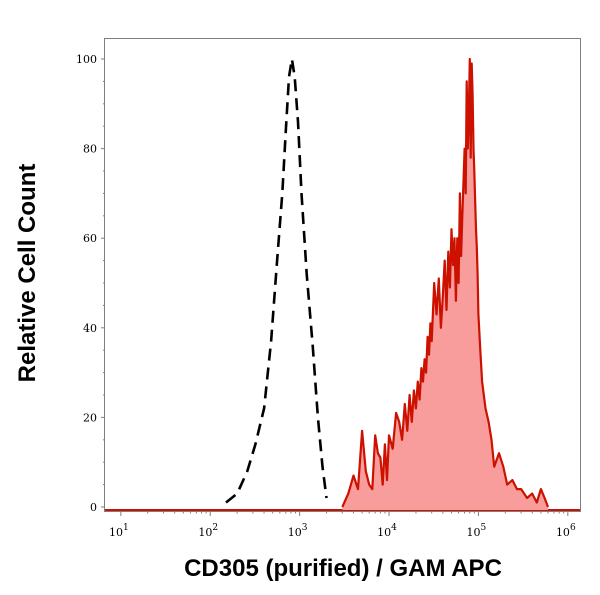 This screenshot has width=600, height=595. What do you see at coordinates (387, 531) in the screenshot?
I see `x-tick-label: 10⁴` at bounding box center [387, 531].